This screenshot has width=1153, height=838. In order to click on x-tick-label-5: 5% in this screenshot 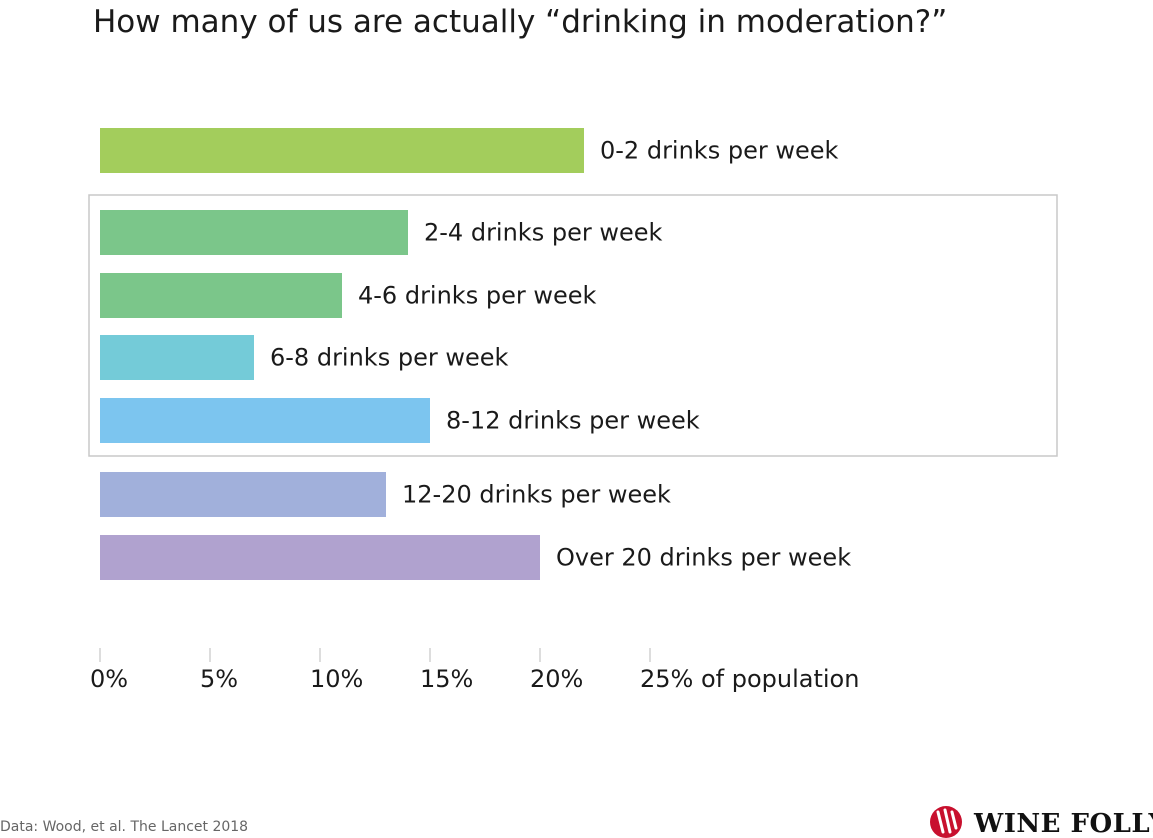, I will do `click(219, 679)`.